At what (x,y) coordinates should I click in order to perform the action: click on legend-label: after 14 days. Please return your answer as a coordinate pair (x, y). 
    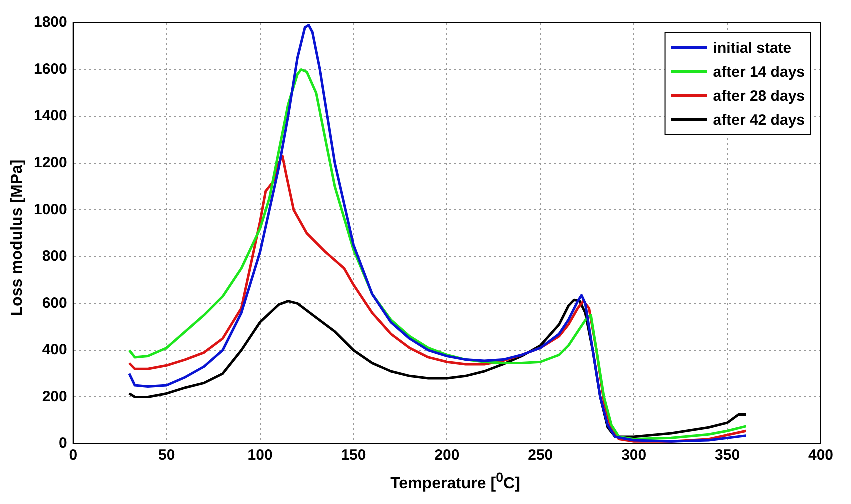
    Looking at the image, I should click on (759, 73).